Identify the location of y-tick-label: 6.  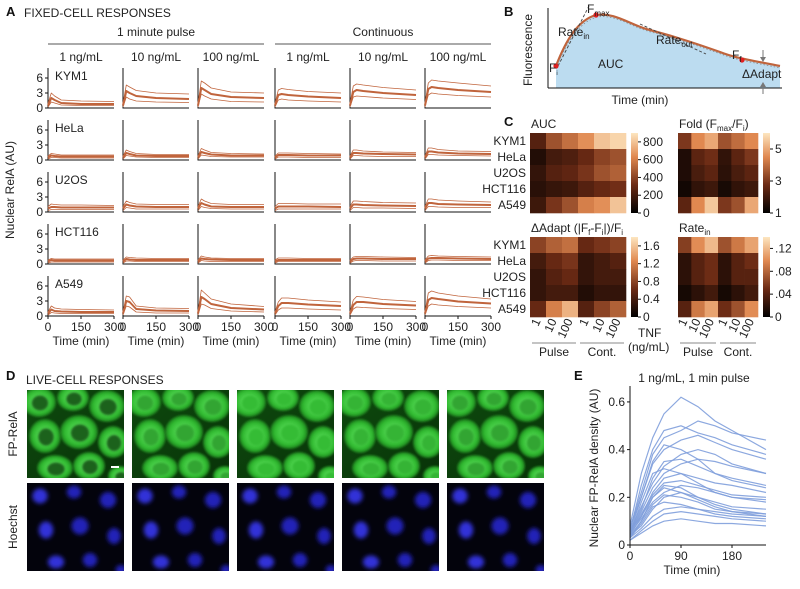
(39, 78).